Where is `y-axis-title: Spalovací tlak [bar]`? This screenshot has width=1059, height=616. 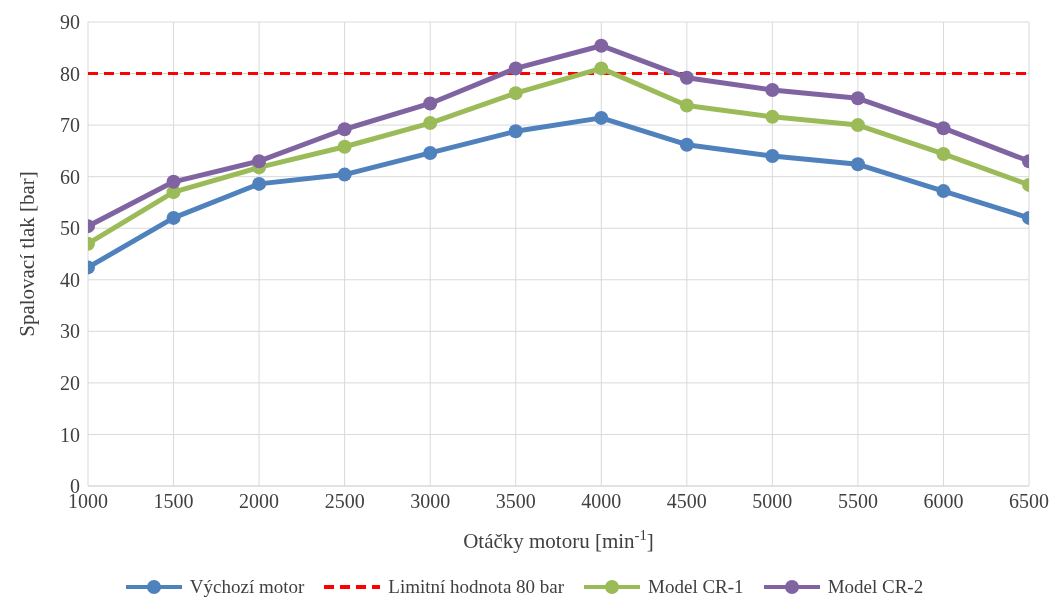 y-axis-title: Spalovací tlak [bar] is located at coordinates (27, 254).